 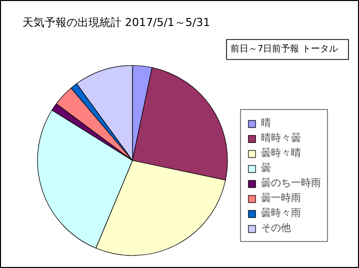 What do you see at coordinates (281, 213) in the screenshot?
I see `legend-label: 曇時々雨` at bounding box center [281, 213].